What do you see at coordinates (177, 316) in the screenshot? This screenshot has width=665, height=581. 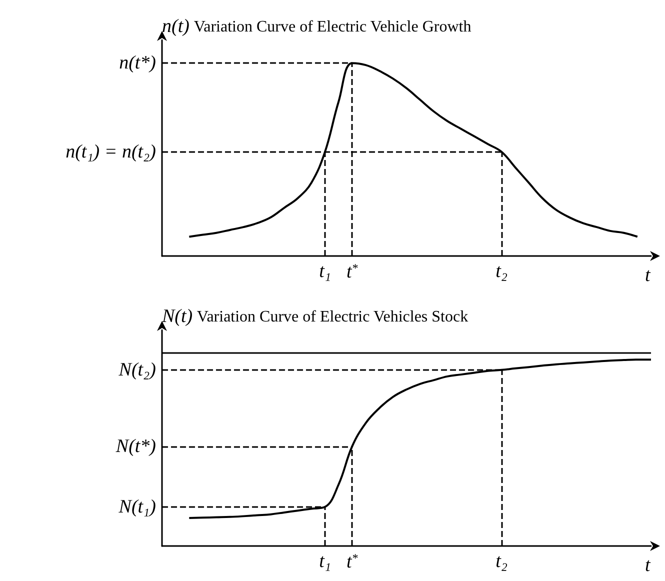 I see `y-axis-title: N(t)` at bounding box center [177, 316].